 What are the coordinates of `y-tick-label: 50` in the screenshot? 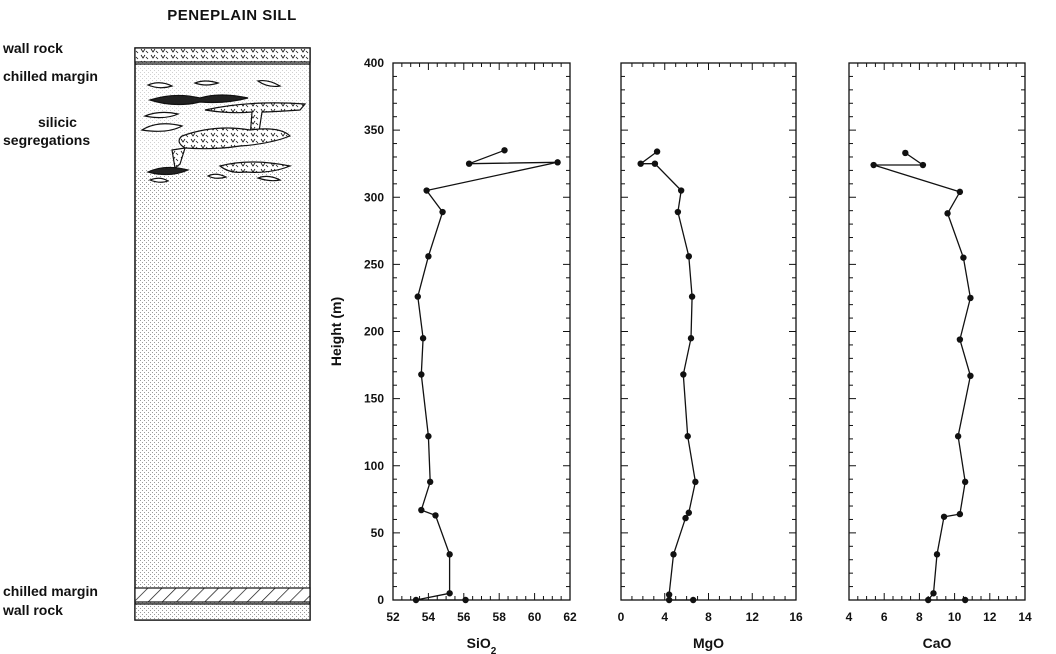 It's located at (378, 533).